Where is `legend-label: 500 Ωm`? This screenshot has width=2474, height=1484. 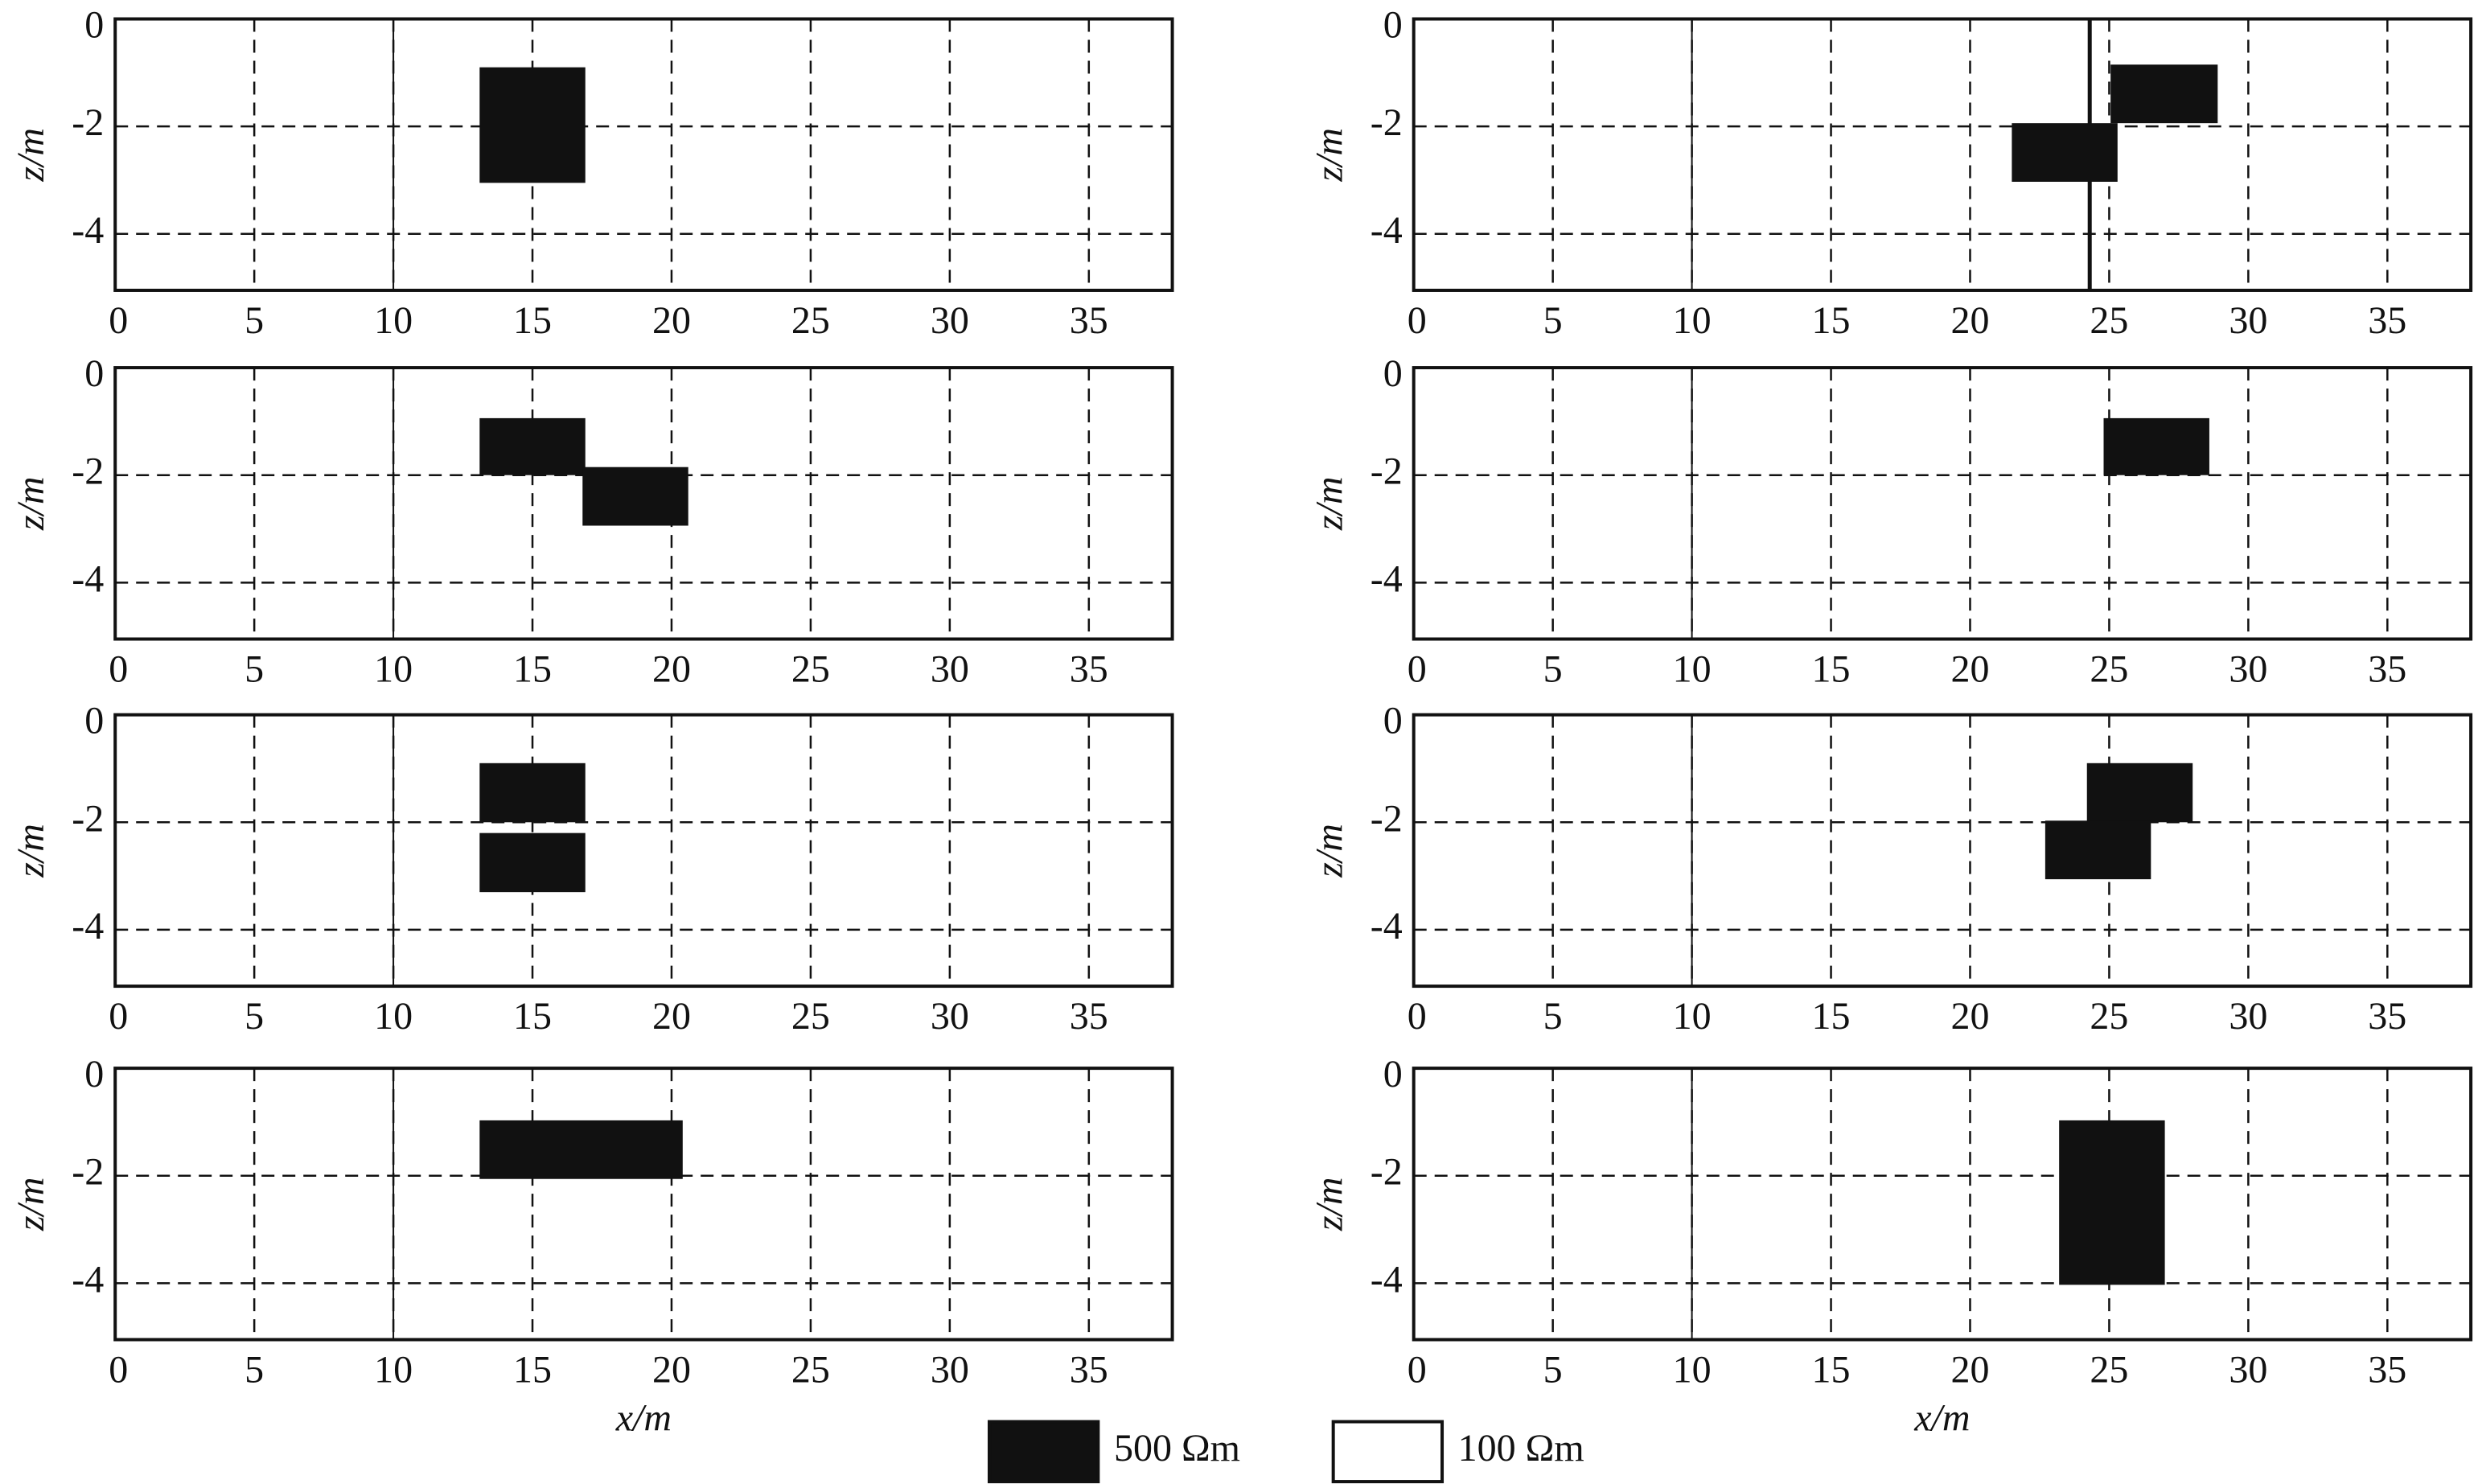 legend-label: 500 Ωm is located at coordinates (1177, 1448).